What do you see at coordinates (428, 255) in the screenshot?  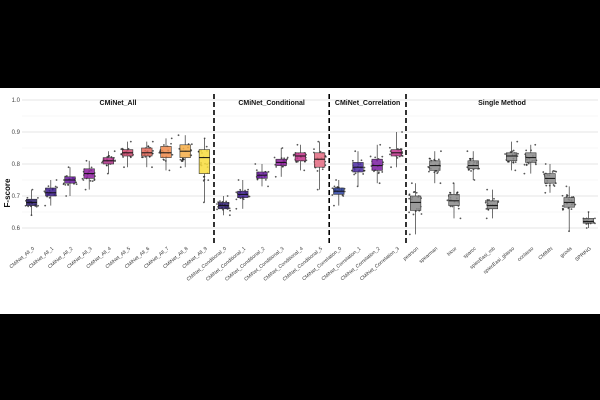 I see `x-tick-label: spearman` at bounding box center [428, 255].